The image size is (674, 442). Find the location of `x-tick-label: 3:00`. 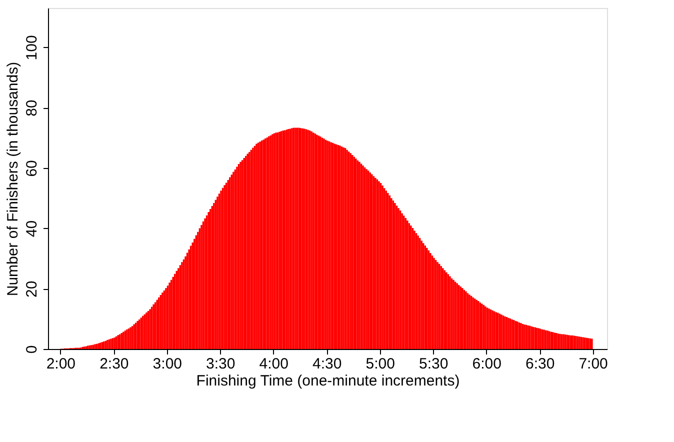

x-tick-label: 3:00 is located at coordinates (167, 364).